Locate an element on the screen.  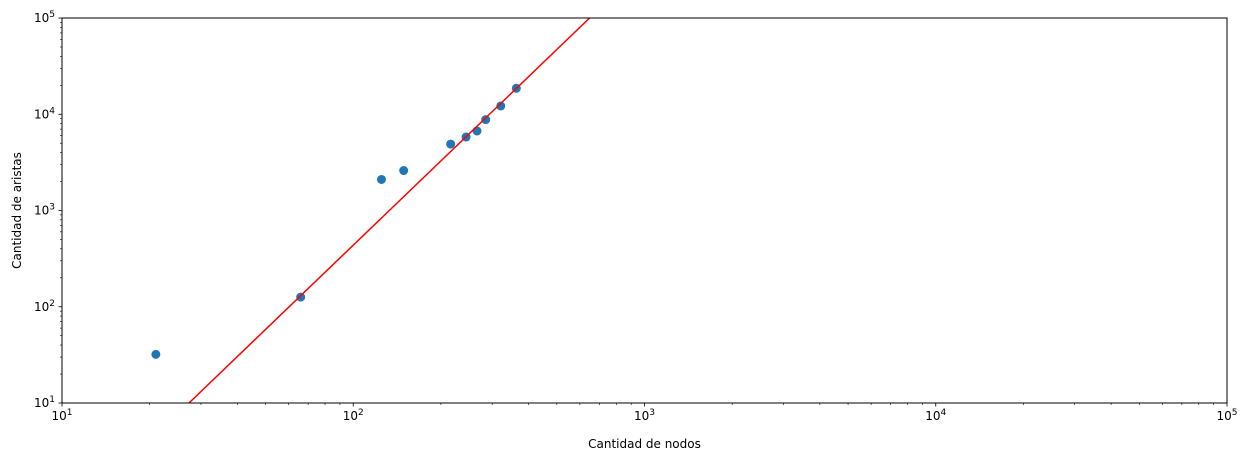
y-tick-label: 104 is located at coordinates (44, 113).